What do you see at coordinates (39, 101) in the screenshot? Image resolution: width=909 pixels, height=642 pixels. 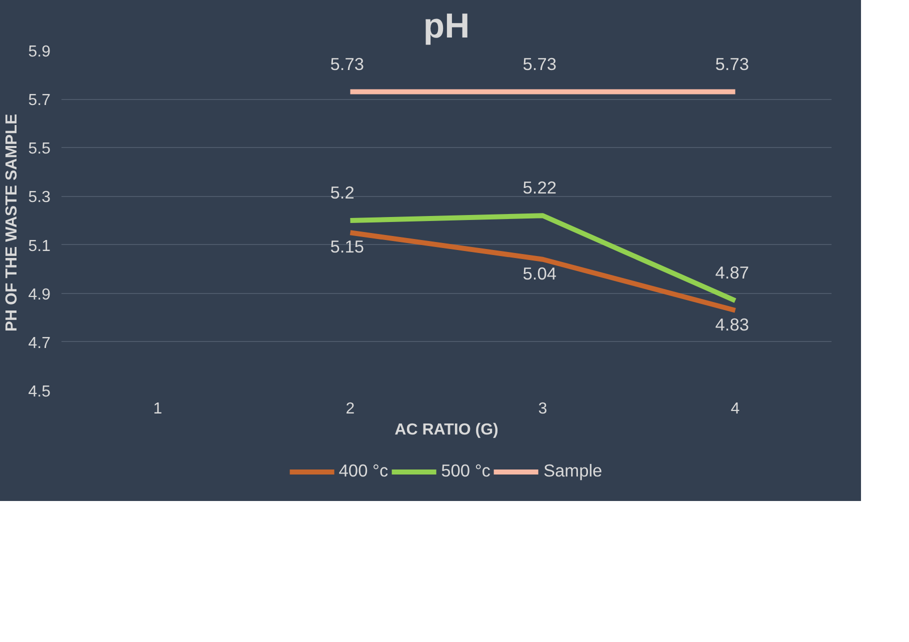 I see `y-tick-label: 5.7` at bounding box center [39, 101].